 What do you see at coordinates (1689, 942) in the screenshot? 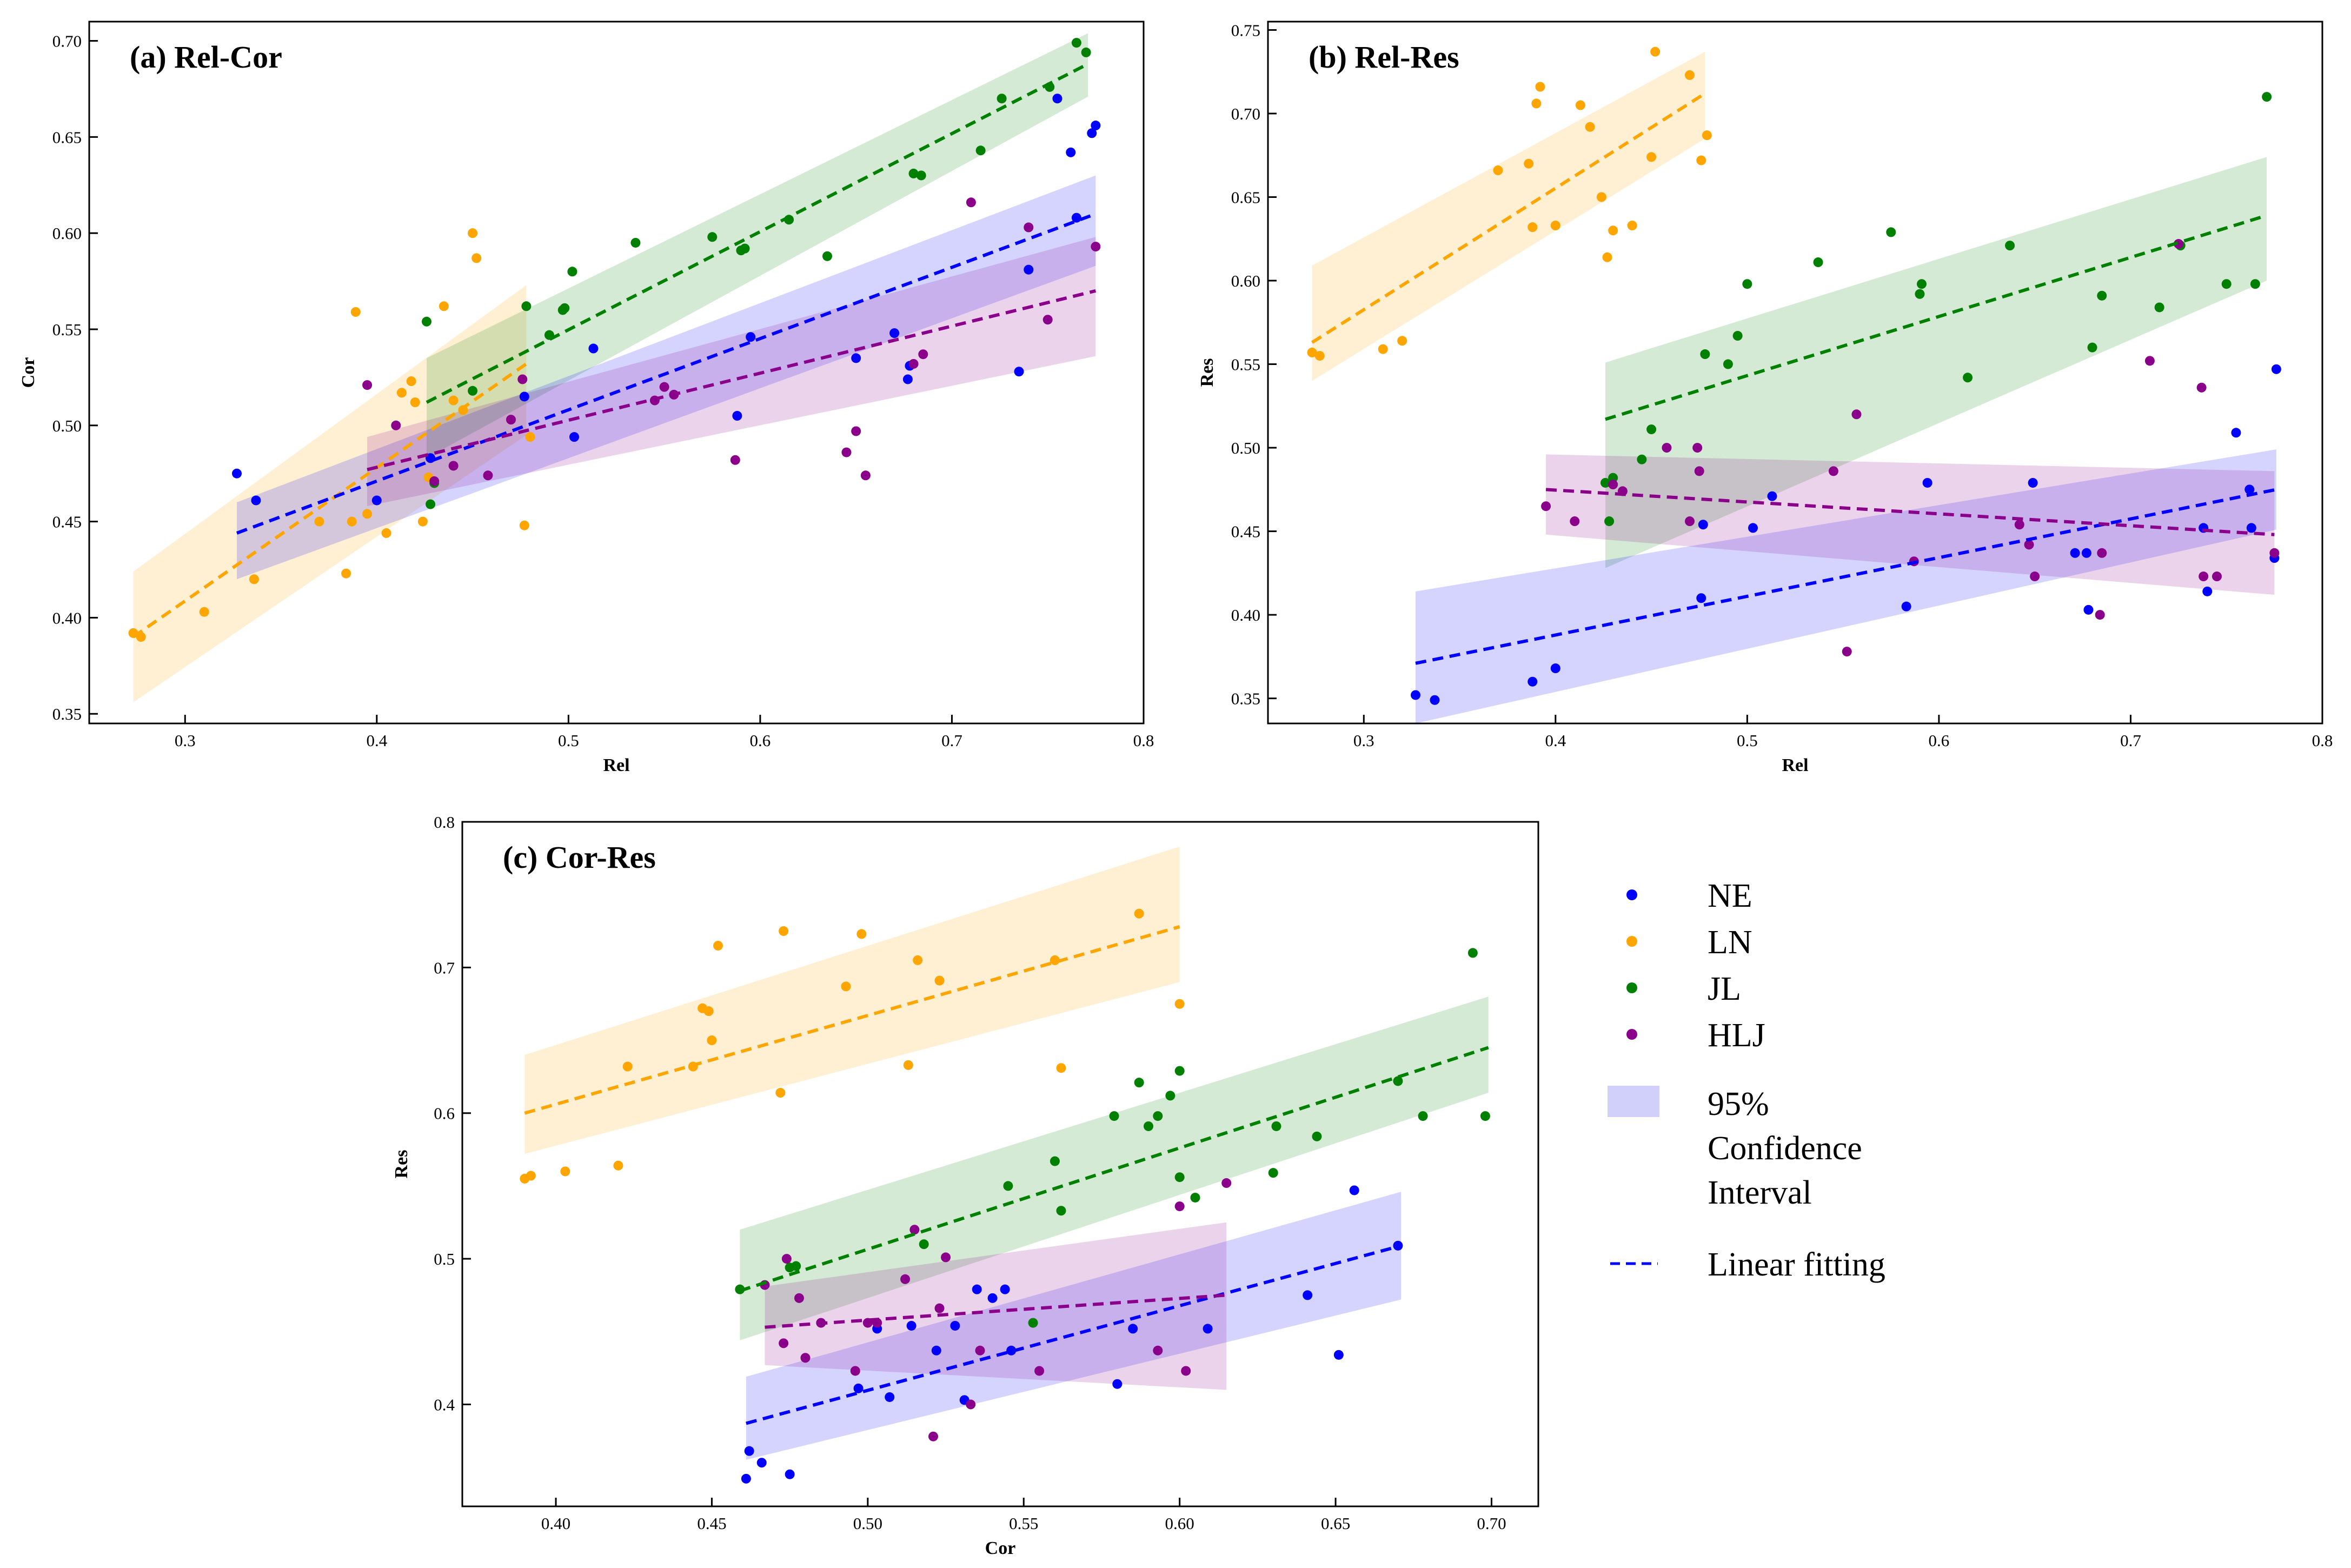
I see `legend-item-ln: LN` at bounding box center [1689, 942].